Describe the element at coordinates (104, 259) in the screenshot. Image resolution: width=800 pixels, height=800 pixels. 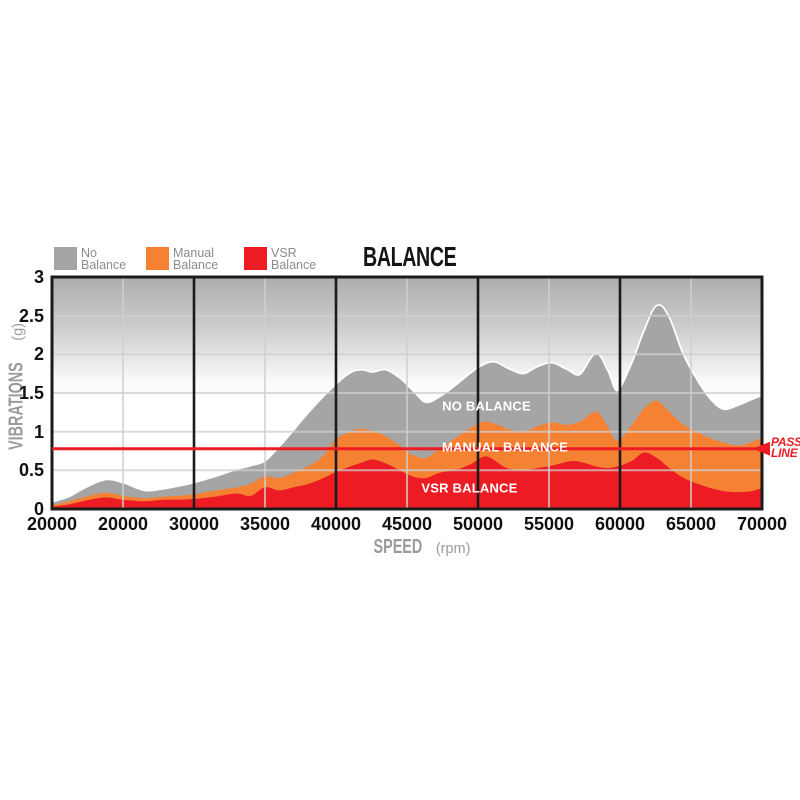
I see `legend-label-no-balance: No Balance` at that location.